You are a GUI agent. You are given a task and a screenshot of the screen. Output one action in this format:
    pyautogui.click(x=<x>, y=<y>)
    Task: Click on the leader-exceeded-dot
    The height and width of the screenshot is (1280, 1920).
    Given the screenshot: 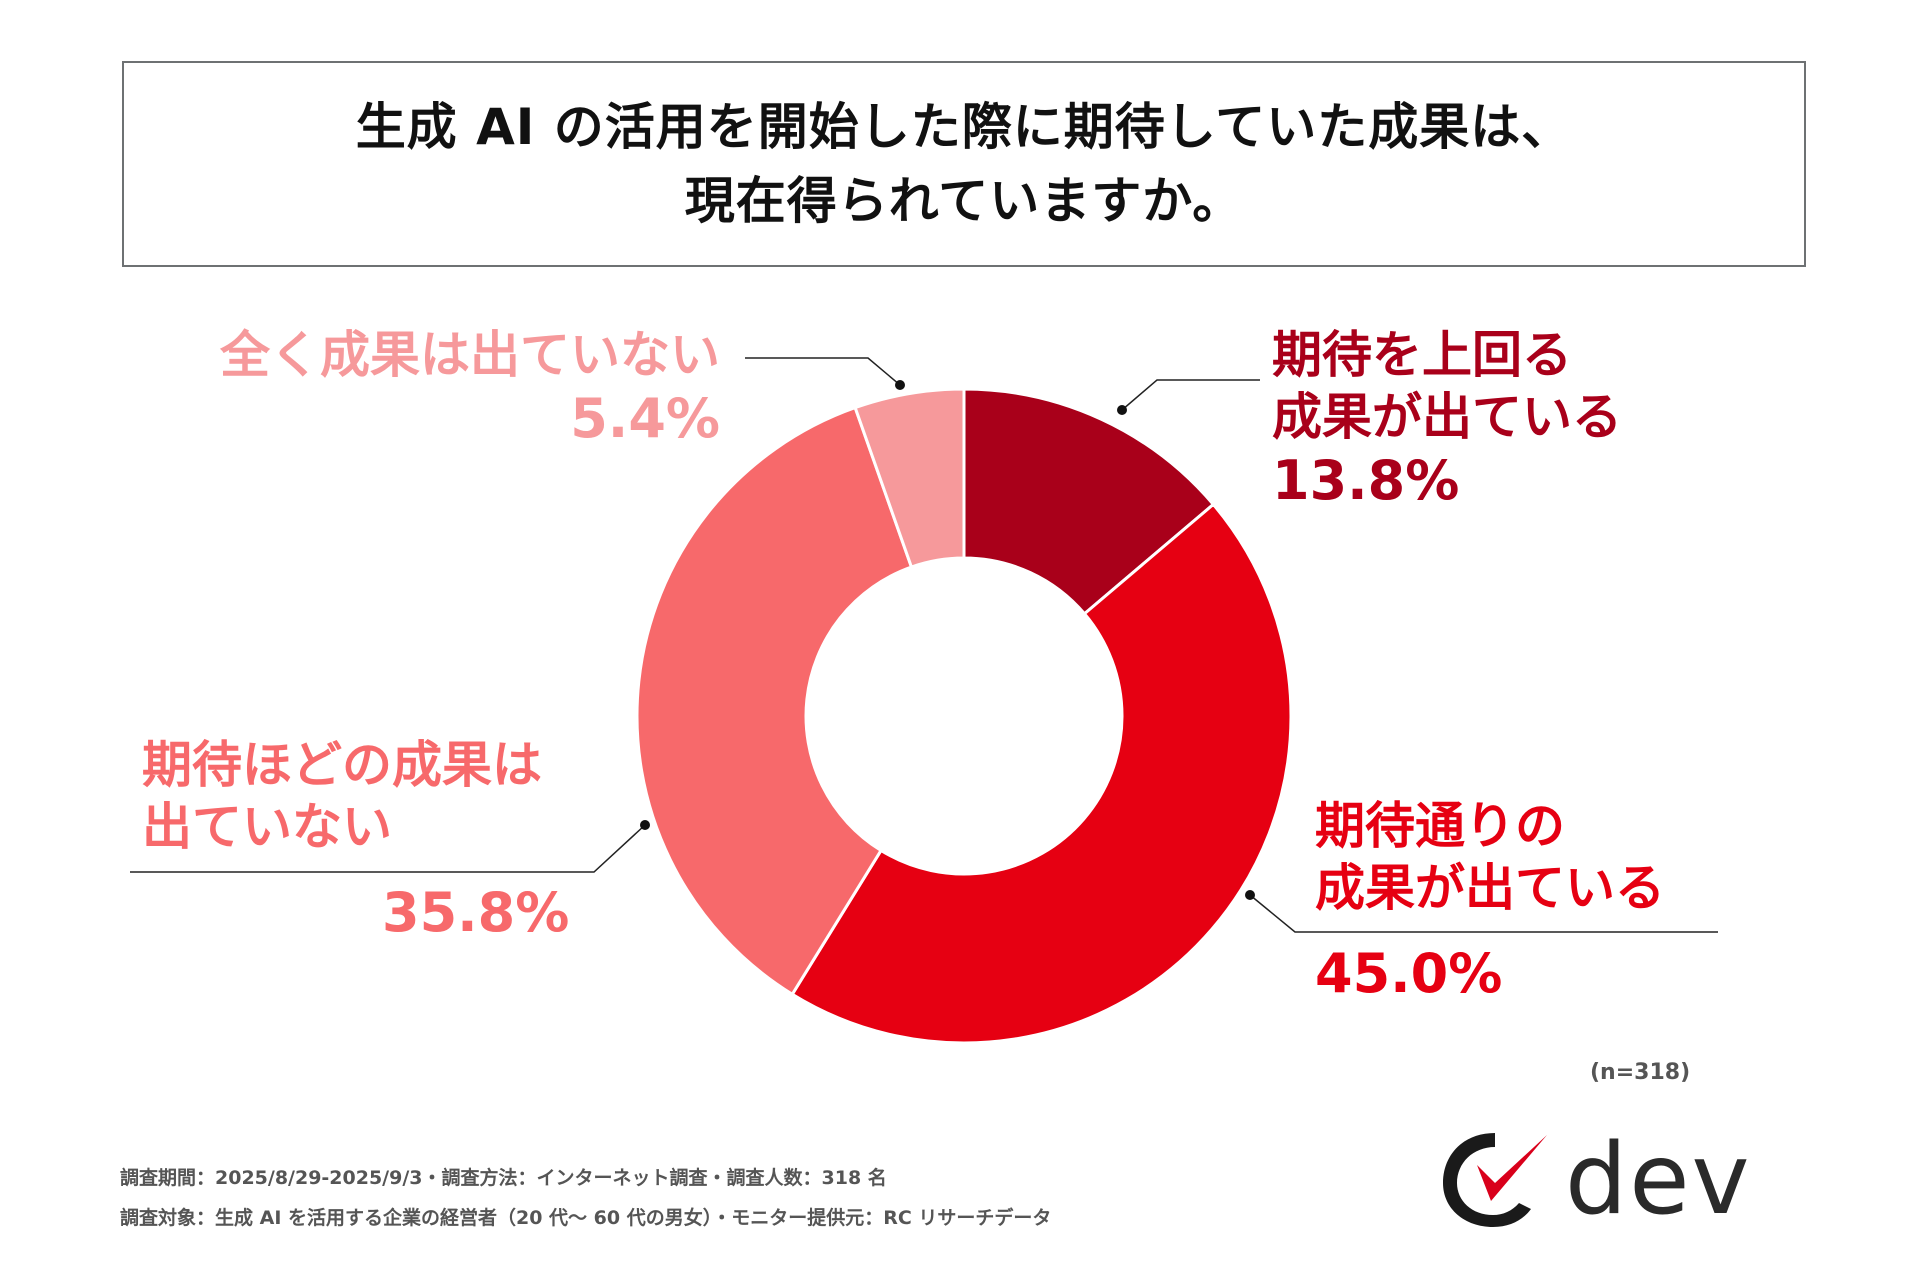 What is the action you would take?
    pyautogui.click(x=1122, y=410)
    